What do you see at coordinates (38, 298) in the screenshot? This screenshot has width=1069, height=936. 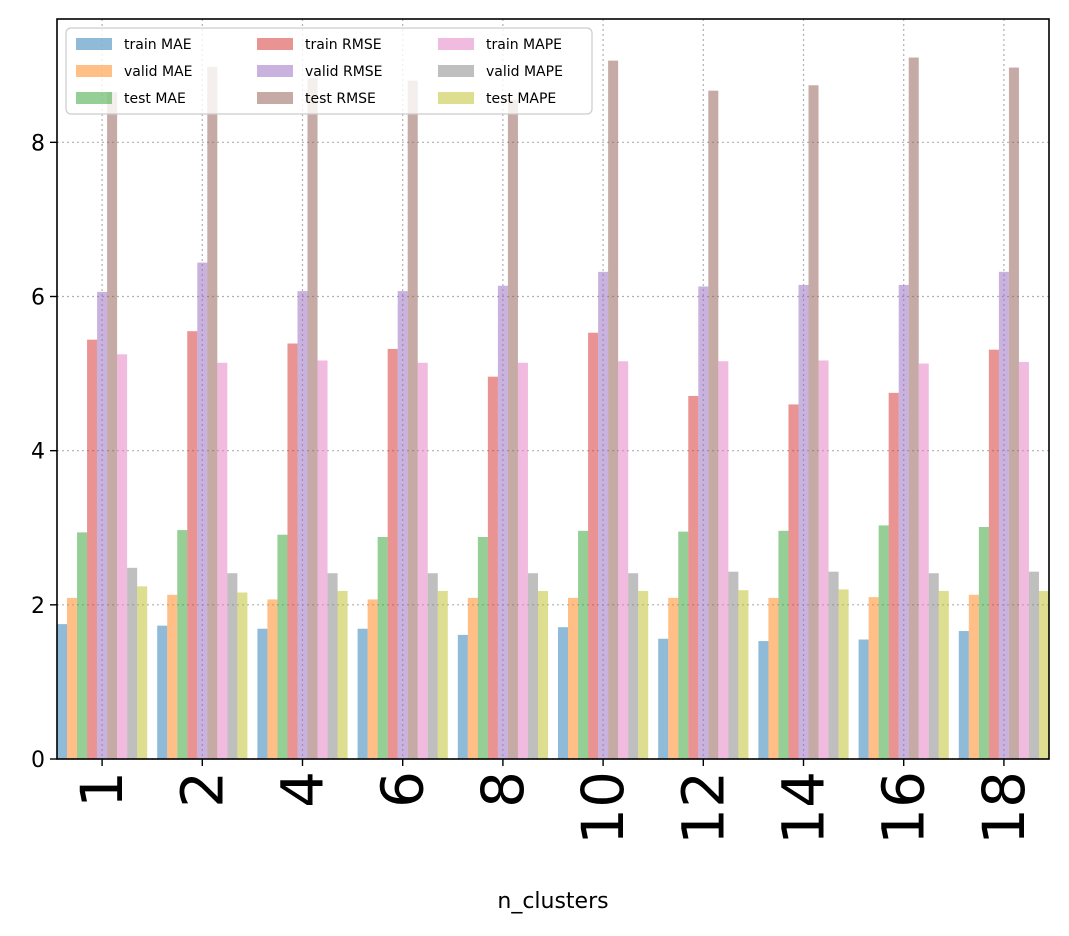 I see `y-tick-label: 6` at bounding box center [38, 298].